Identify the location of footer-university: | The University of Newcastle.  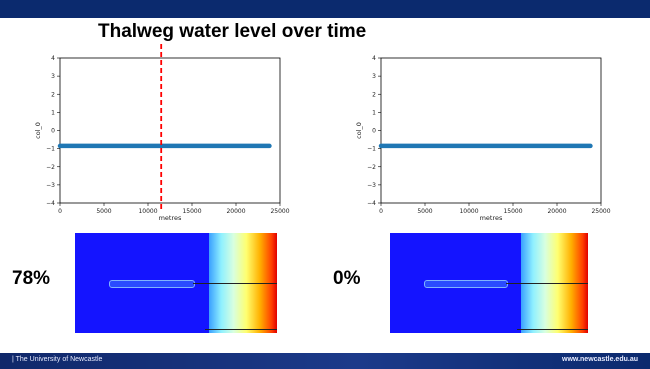
(57, 359).